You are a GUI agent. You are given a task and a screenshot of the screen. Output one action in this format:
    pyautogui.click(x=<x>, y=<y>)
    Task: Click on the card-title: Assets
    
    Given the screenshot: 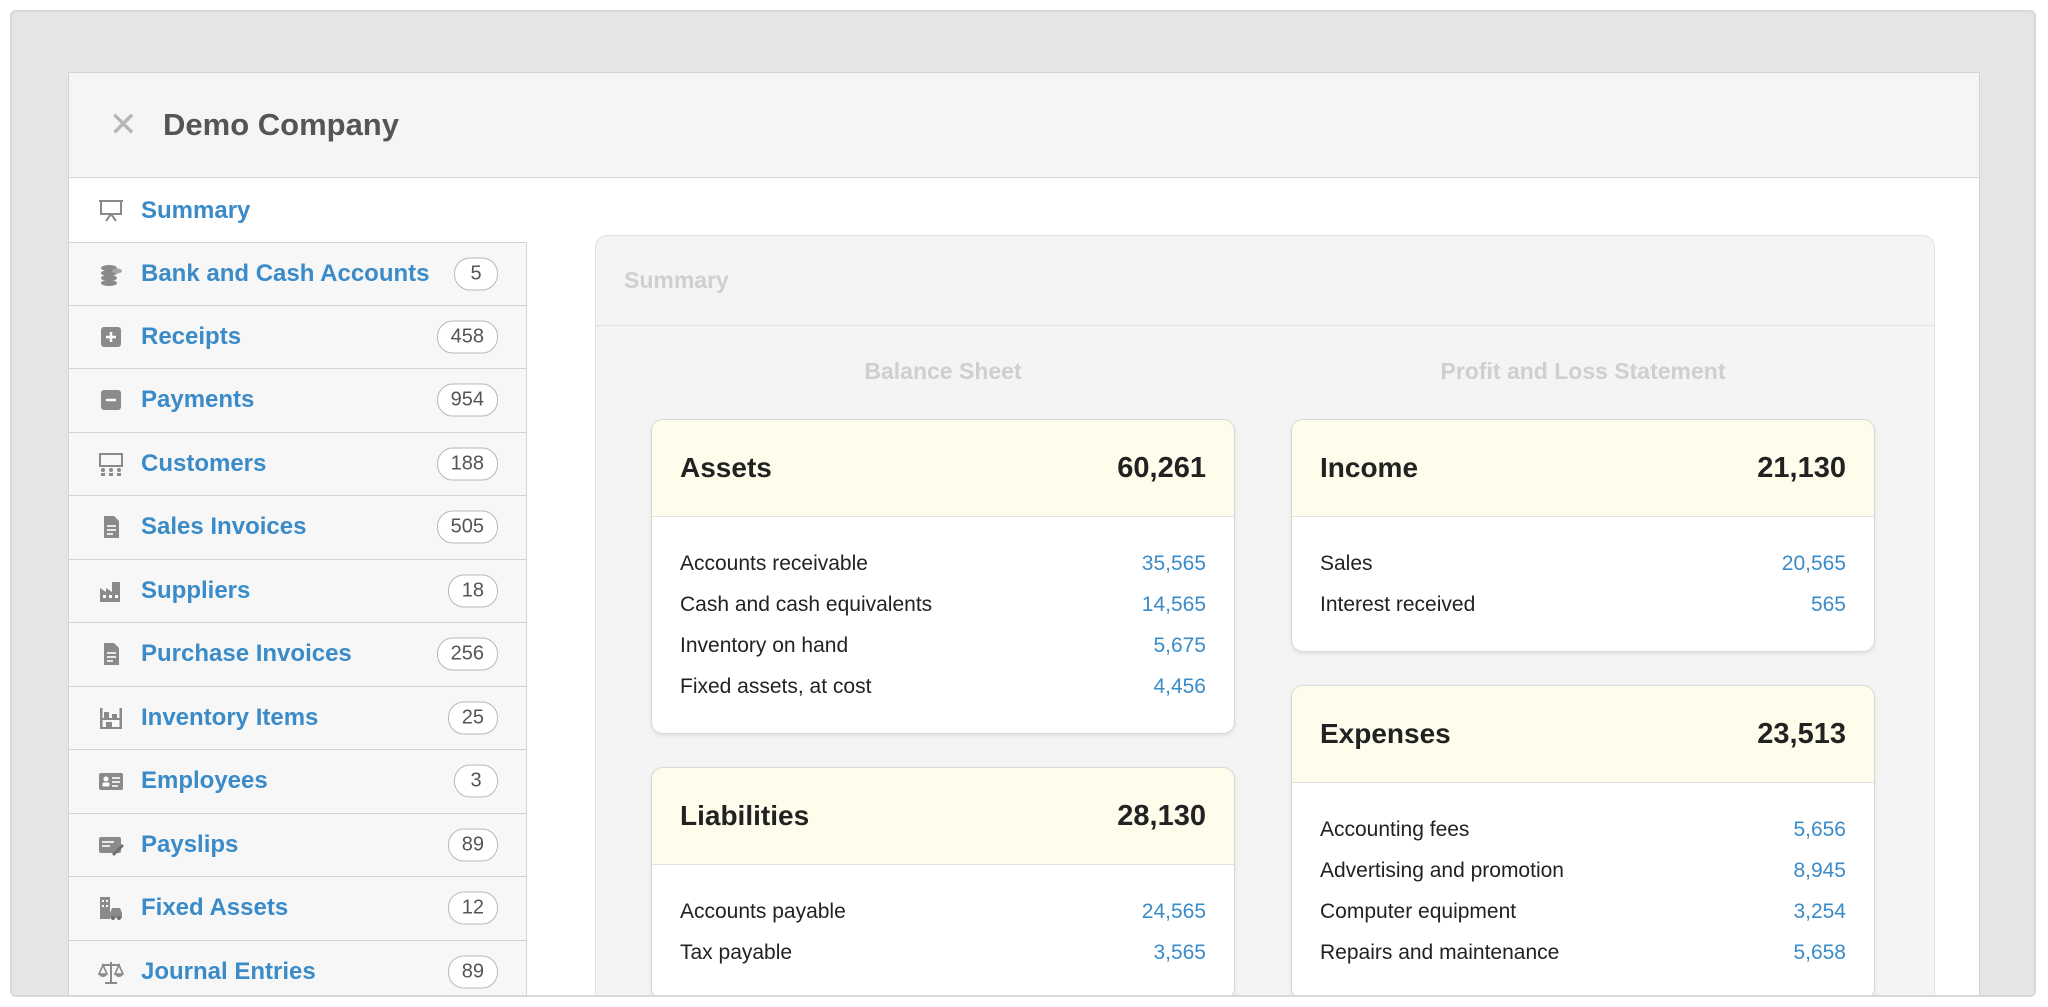 What is the action you would take?
    pyautogui.click(x=726, y=467)
    